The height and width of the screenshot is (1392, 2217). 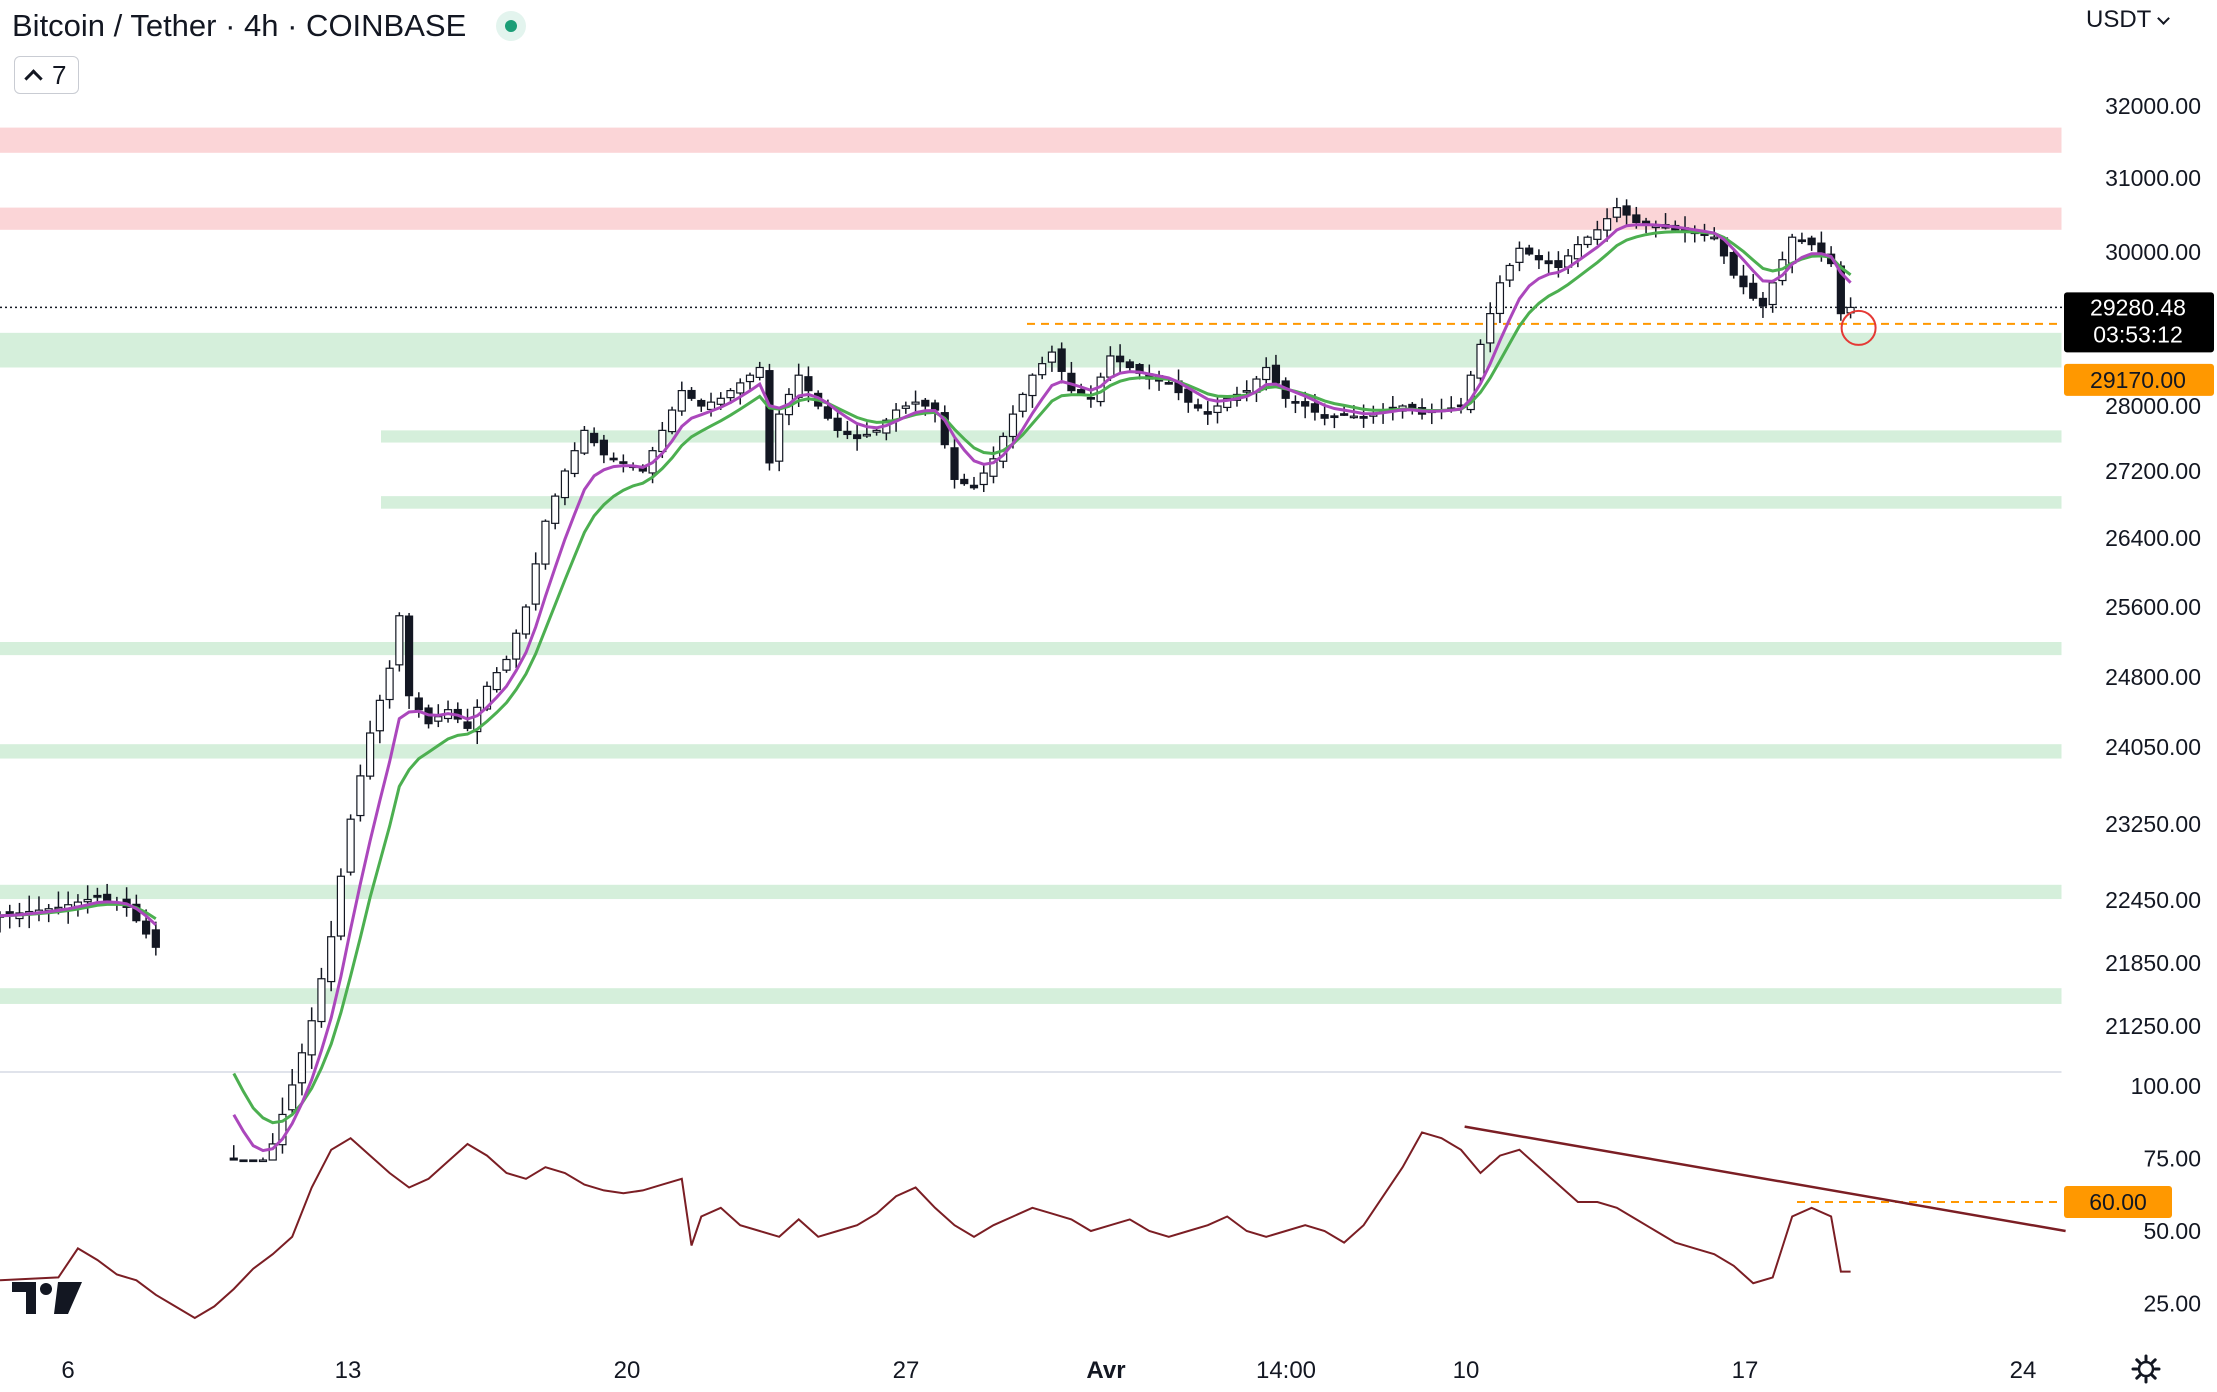 What do you see at coordinates (2172, 1159) in the screenshot?
I see `rsi-tick-label: 75.00` at bounding box center [2172, 1159].